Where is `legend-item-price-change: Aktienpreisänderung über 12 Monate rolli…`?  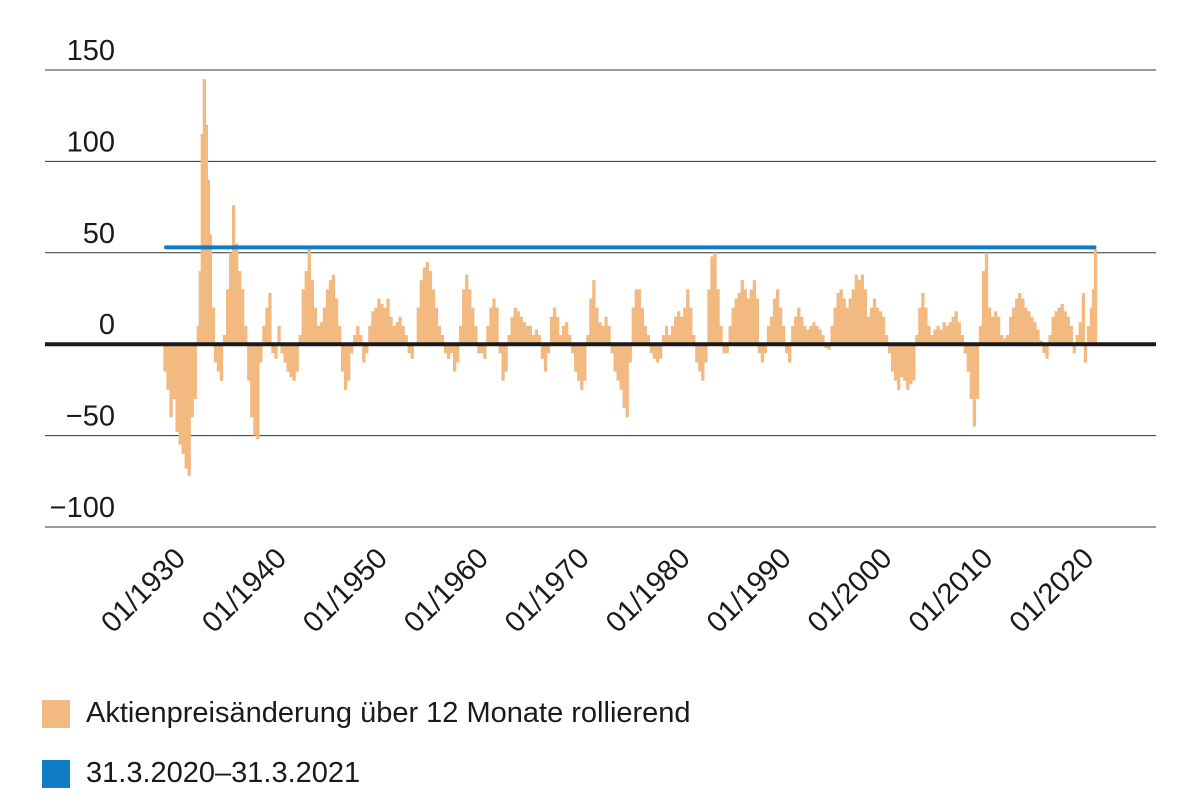 legend-item-price-change: Aktienpreisänderung über 12 Monate rolli… is located at coordinates (366, 713).